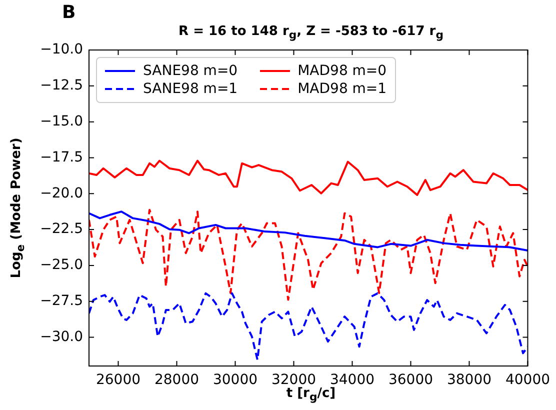 The width and height of the screenshot is (556, 410). I want to click on y-tick-label: −25.0, so click(61, 265).